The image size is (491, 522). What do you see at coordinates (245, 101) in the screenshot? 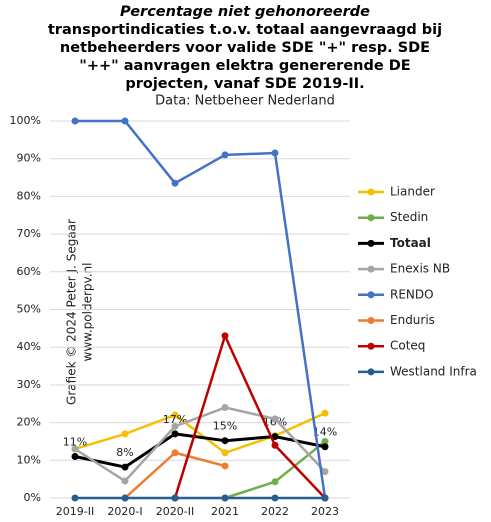
I see `subtitle: Data: Netbeheer Nederland` at bounding box center [245, 101].